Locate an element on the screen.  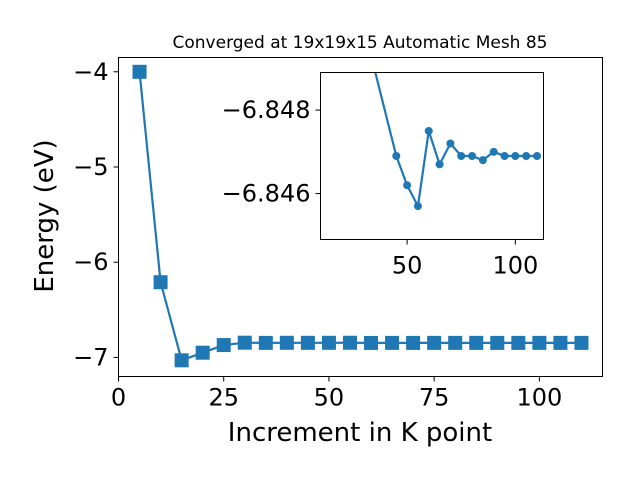
y-tick-label: −7 is located at coordinates (90, 357).